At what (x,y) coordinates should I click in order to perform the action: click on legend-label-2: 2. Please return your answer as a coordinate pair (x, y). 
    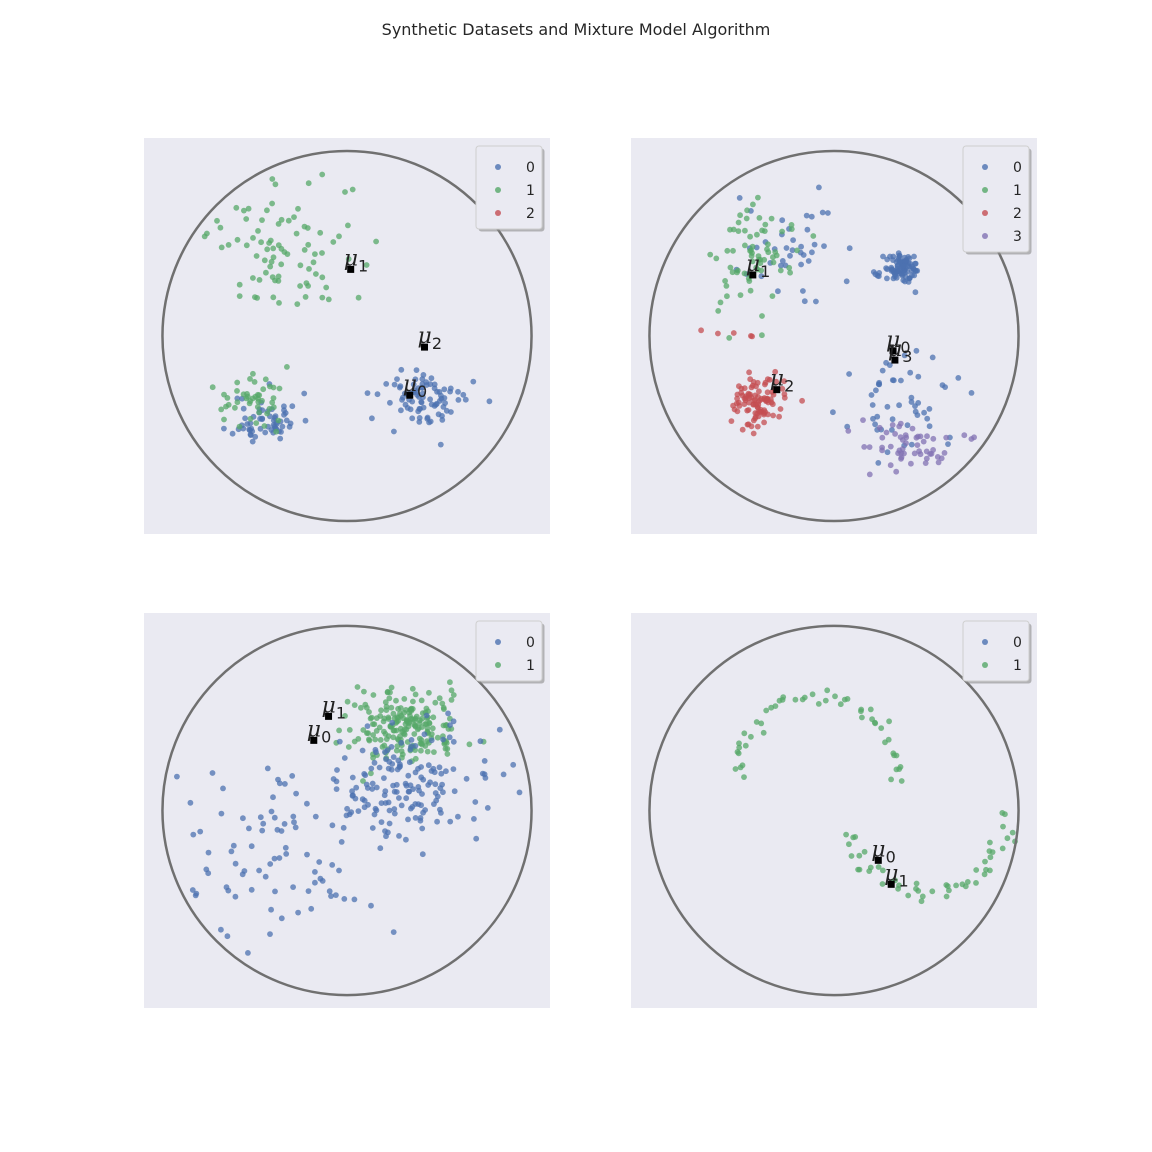
    Looking at the image, I should click on (530, 214).